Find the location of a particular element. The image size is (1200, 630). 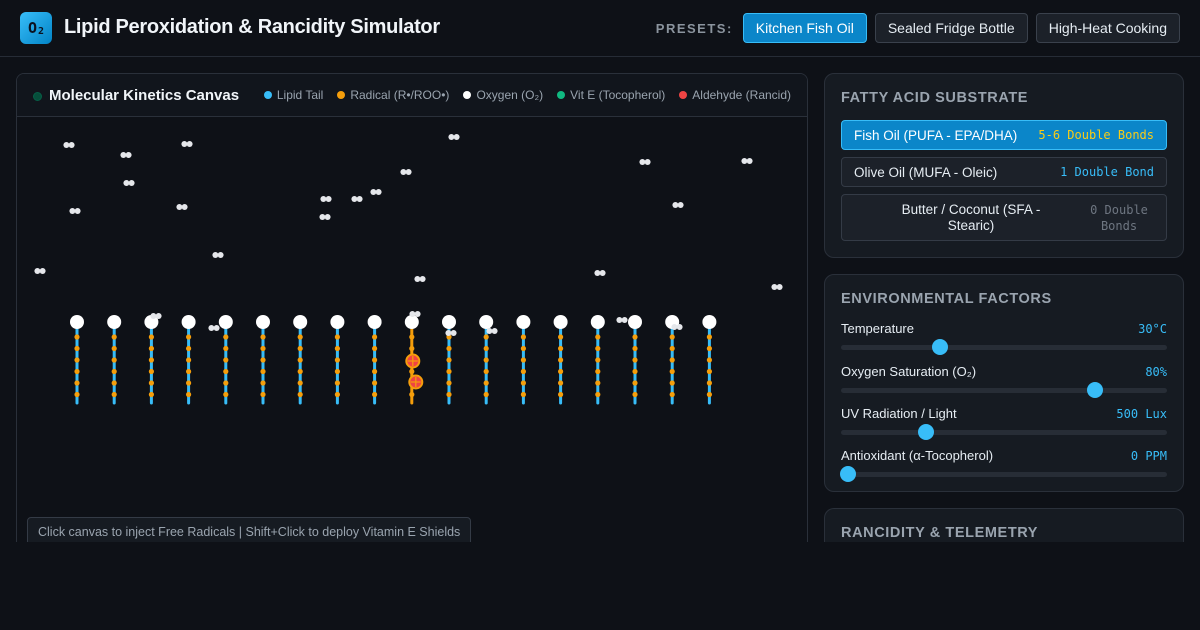

legend-vitamin-e: Vit E (Tocopherol) is located at coordinates (611, 95).